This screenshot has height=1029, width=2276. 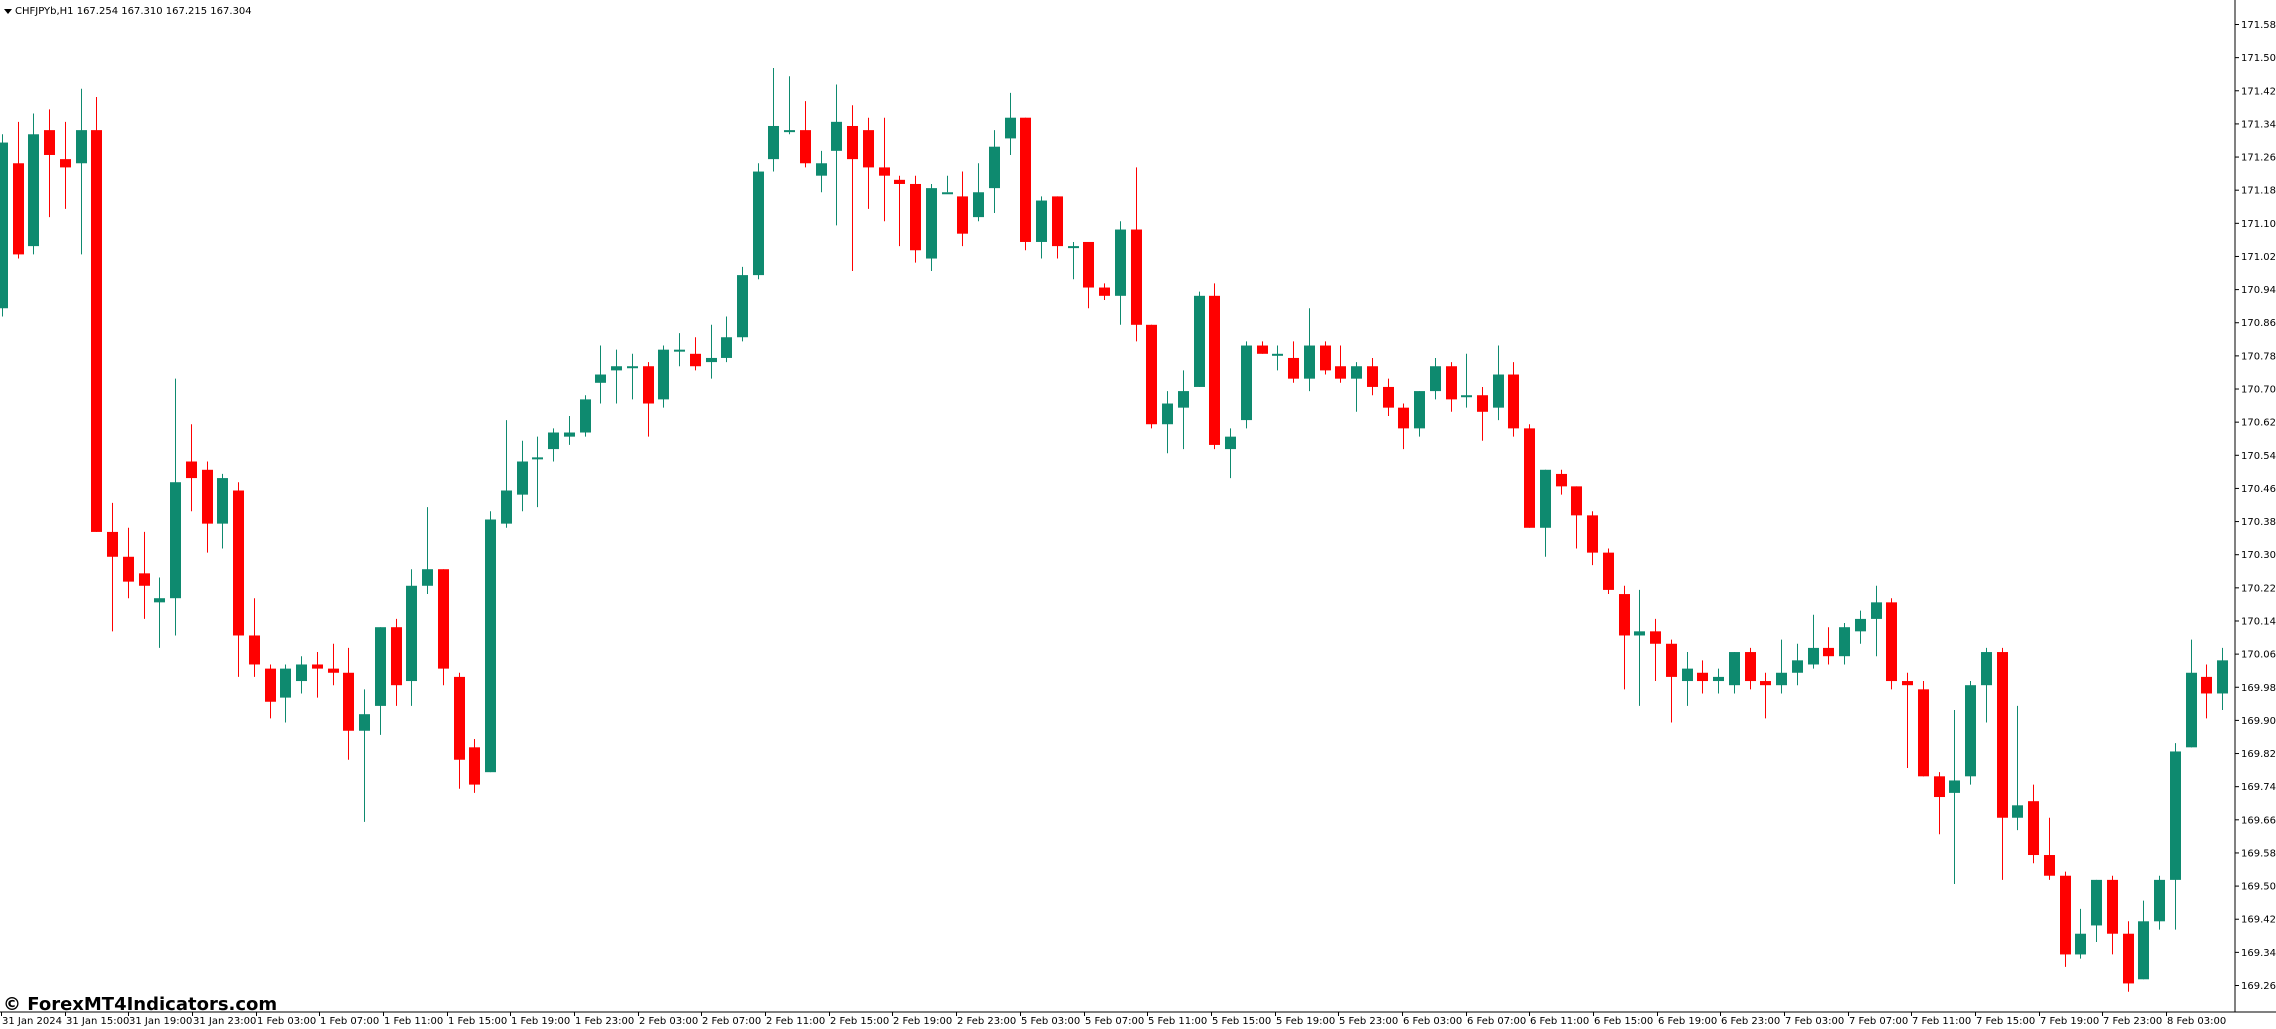 I want to click on time-tick-label: 5 Feb 11:00, so click(x=1177, y=1021).